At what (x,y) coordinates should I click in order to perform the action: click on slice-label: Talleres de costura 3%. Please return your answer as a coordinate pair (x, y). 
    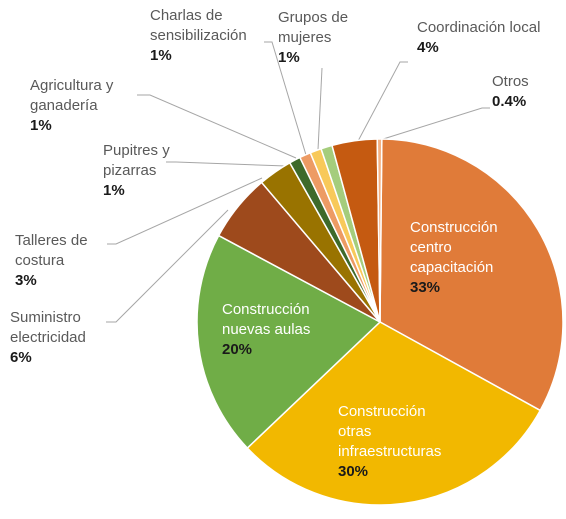
    Looking at the image, I should click on (65, 261).